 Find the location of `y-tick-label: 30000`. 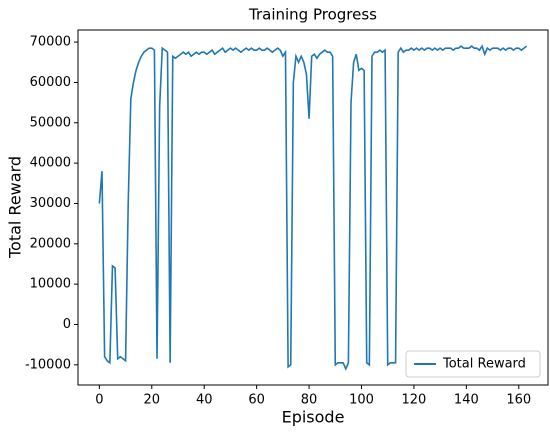

y-tick-label: 30000 is located at coordinates (50, 203).